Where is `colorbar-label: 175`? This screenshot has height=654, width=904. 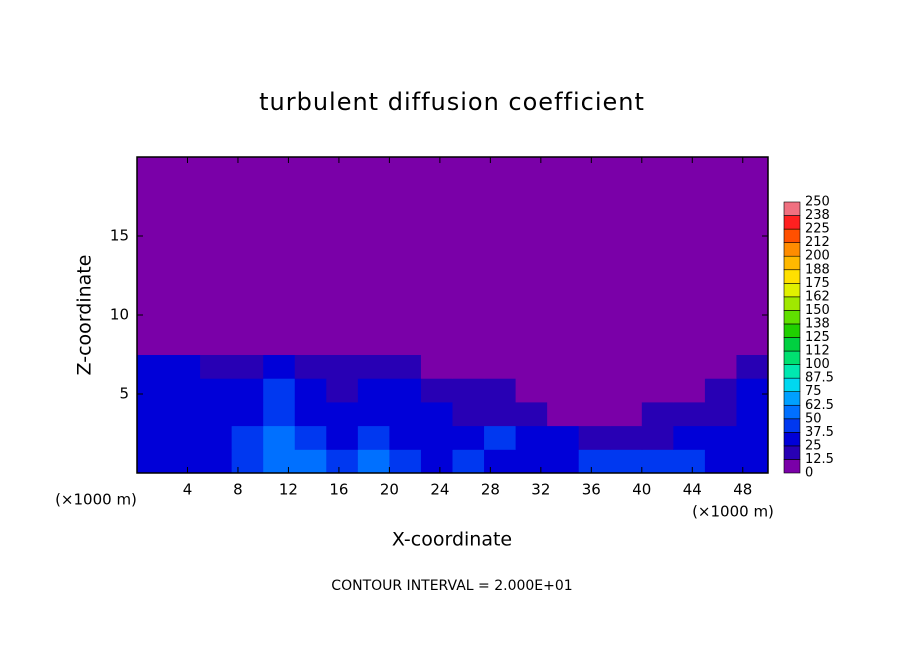 colorbar-label: 175 is located at coordinates (817, 283).